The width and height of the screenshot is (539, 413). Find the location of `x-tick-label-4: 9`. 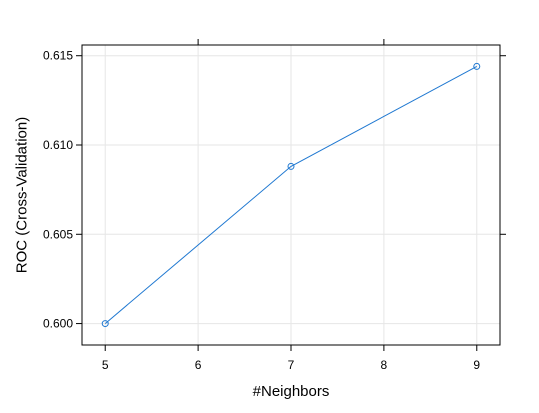

x-tick-label-4: 9 is located at coordinates (476, 365).